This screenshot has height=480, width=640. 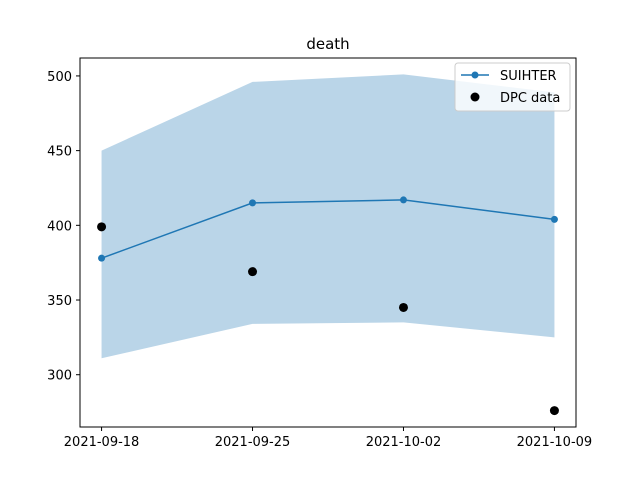 I want to click on y-tick-label: 300, so click(x=59, y=376).